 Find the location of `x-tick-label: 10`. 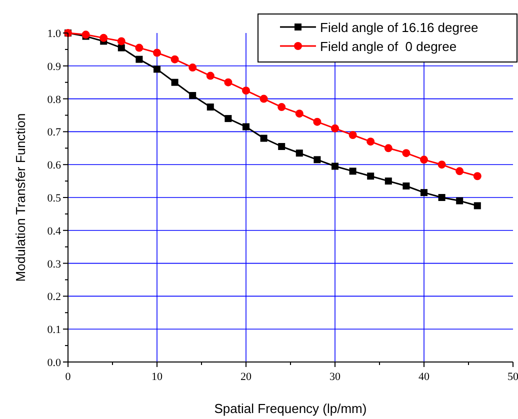

x-tick-label: 10 is located at coordinates (157, 377).